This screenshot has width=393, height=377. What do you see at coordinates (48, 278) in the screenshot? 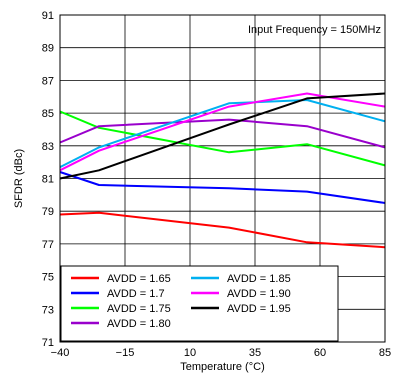
I see `y-tick-label: 75` at bounding box center [48, 278].